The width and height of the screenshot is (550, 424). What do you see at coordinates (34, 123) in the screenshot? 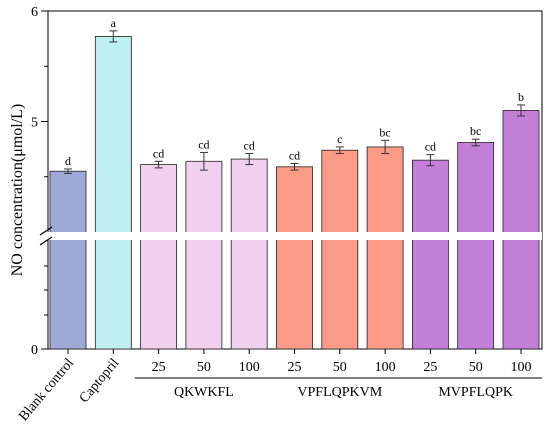
I see `y-tick-label: 5` at bounding box center [34, 123].